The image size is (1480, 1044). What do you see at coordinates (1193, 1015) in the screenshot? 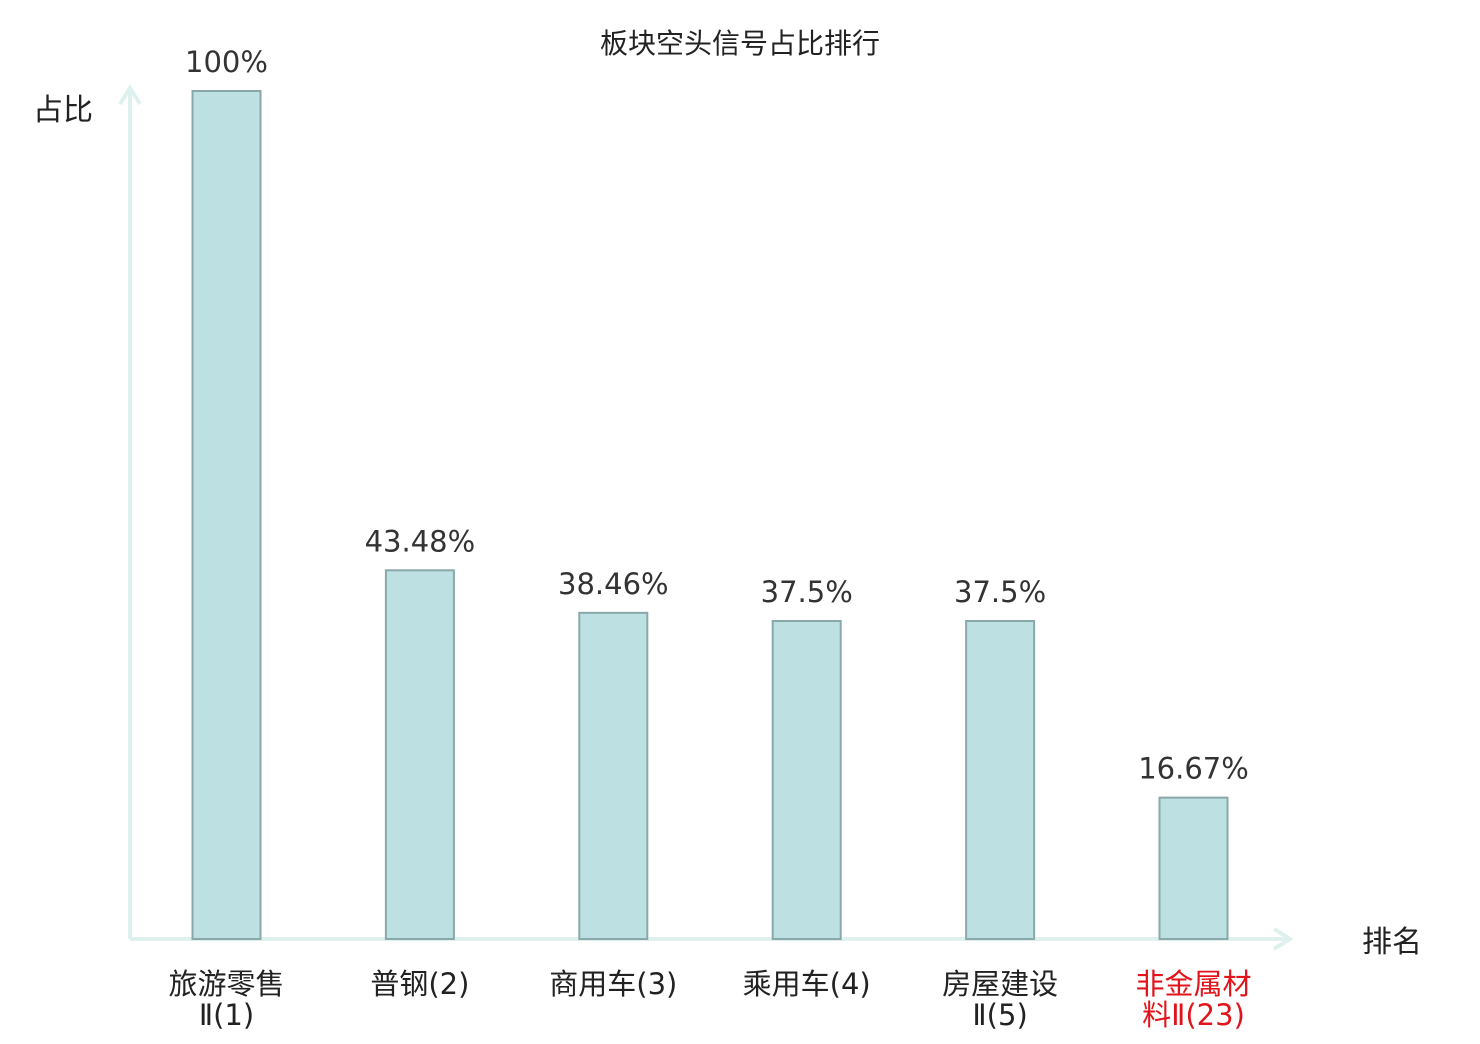
I see `x-tick-label: 料Ⅱ(23)` at bounding box center [1193, 1015].